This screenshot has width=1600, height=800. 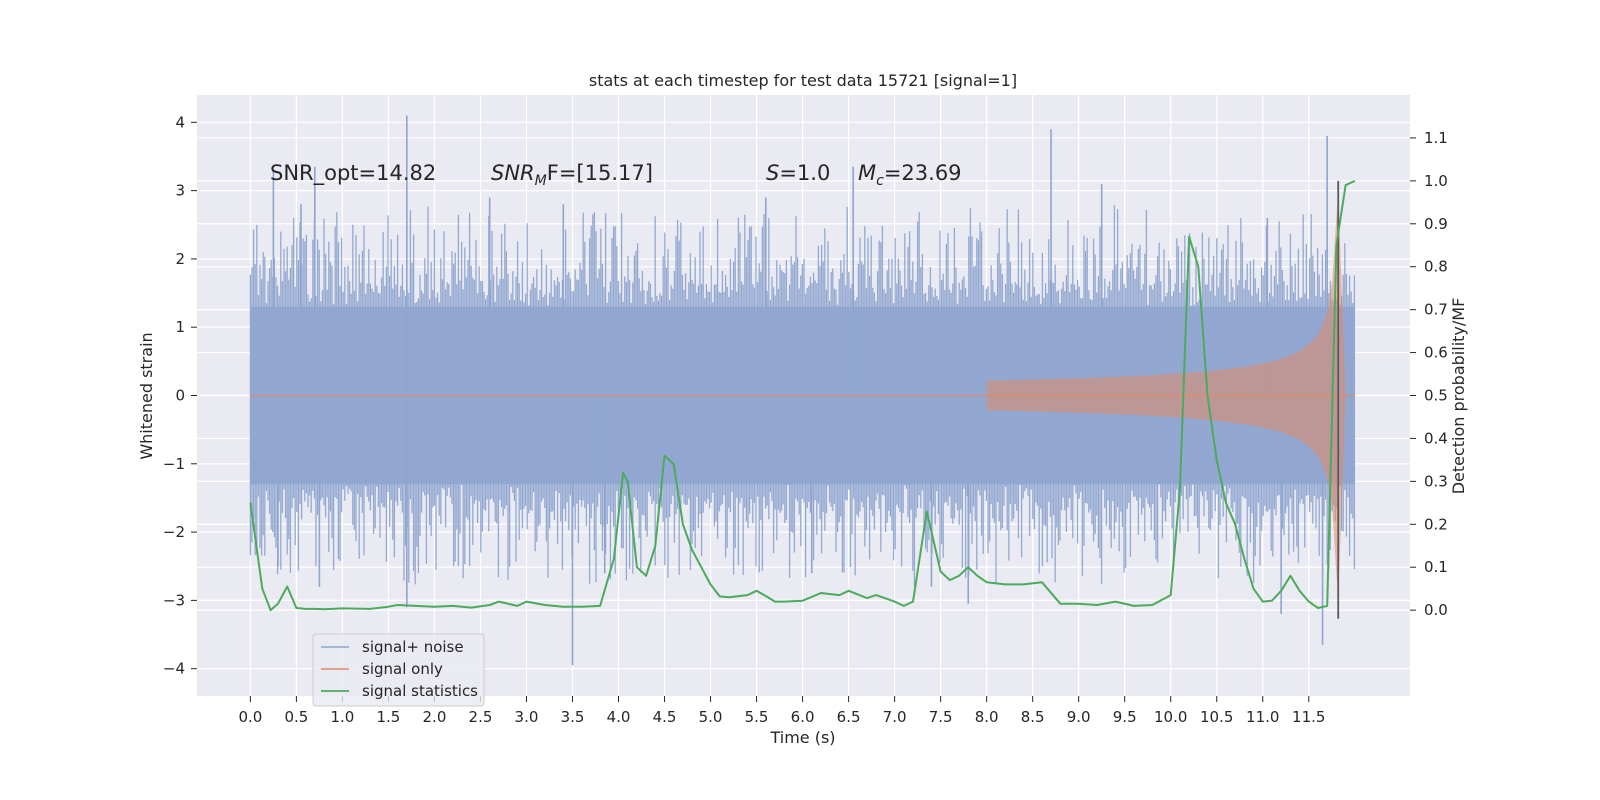 What do you see at coordinates (1436, 567) in the screenshot?
I see `y2-tick-label: 0.1` at bounding box center [1436, 567].